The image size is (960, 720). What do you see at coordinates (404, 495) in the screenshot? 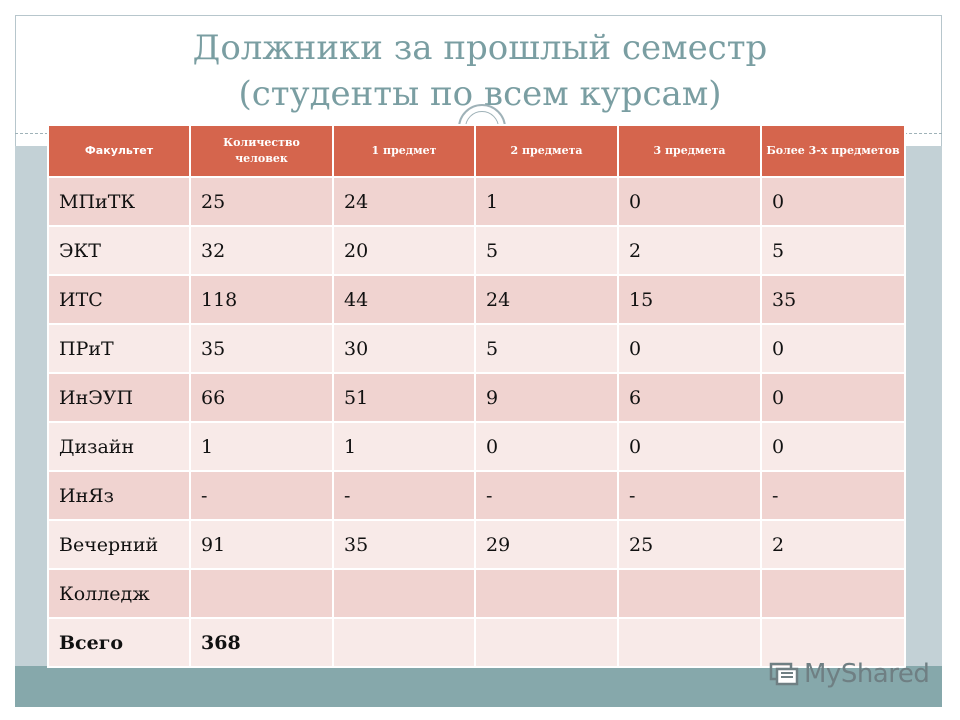
I see `one-subject-cell: -` at bounding box center [404, 495].